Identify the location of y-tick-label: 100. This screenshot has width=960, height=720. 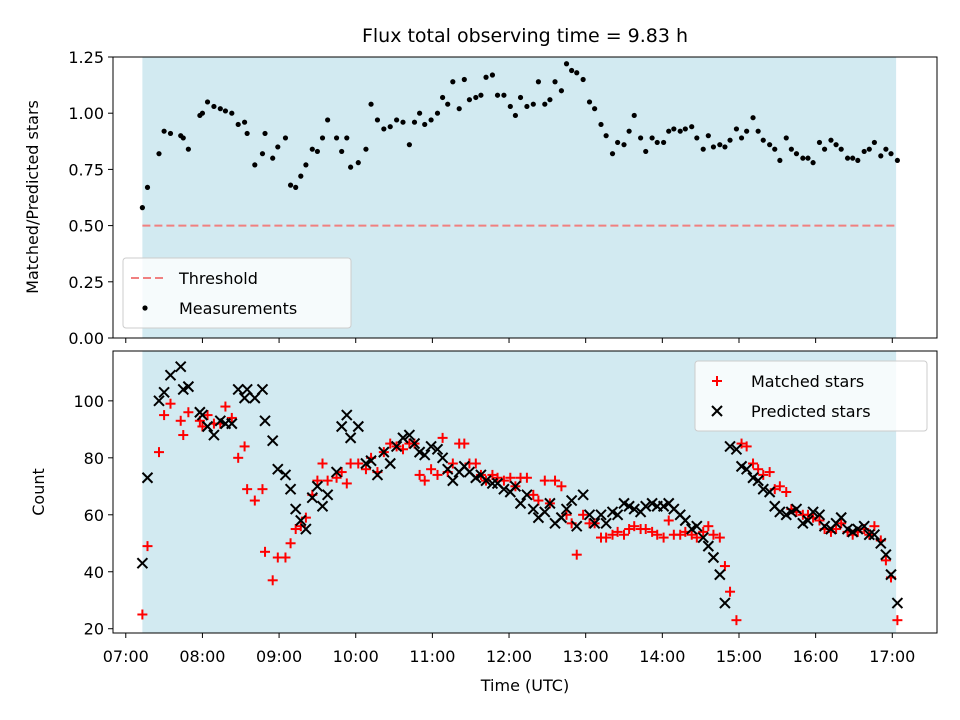
(88, 401).